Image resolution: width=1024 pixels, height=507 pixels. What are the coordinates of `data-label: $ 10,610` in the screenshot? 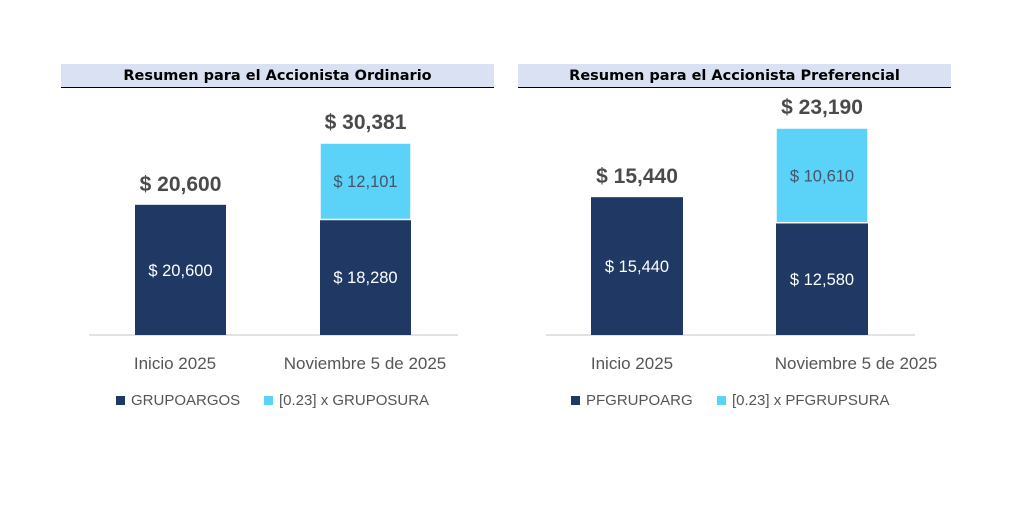 It's located at (822, 176).